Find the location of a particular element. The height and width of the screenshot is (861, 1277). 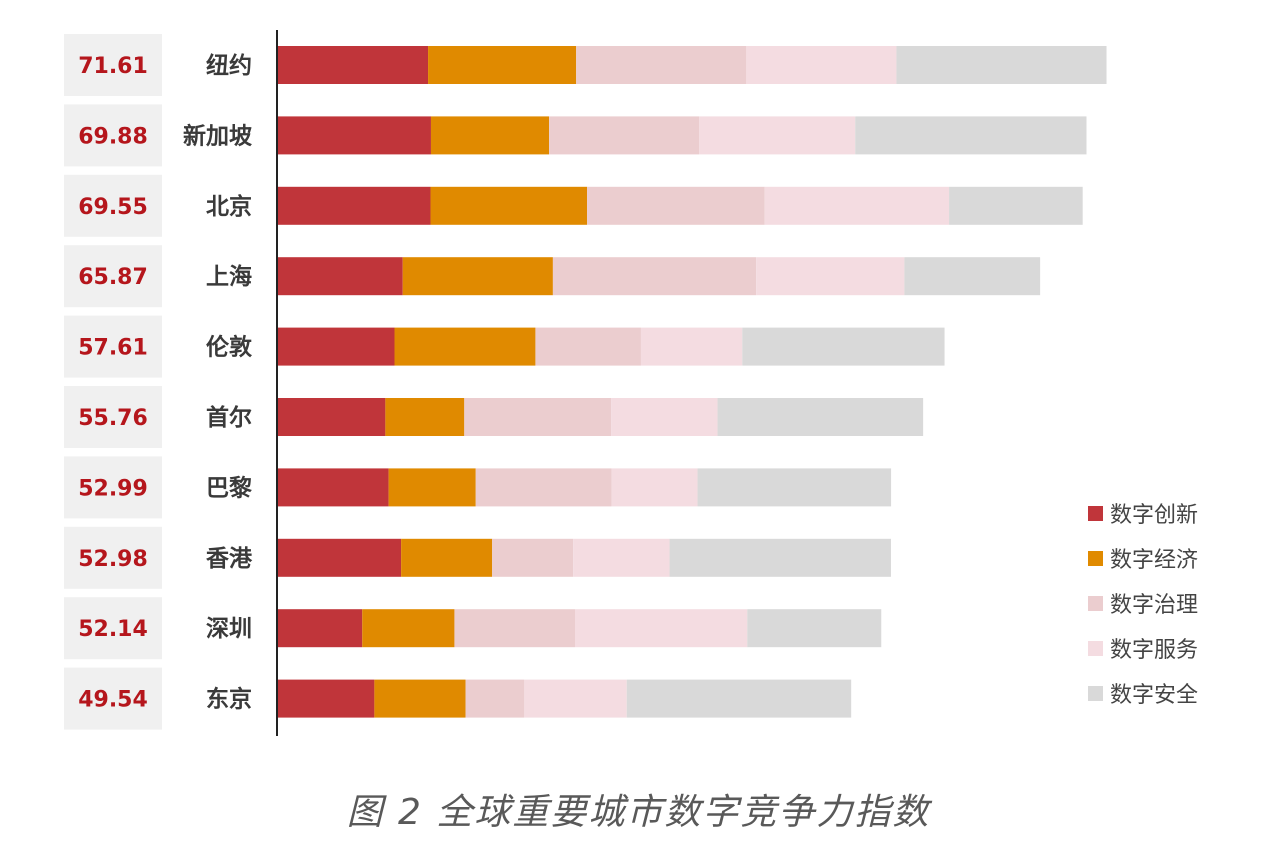

city-label: 香港 is located at coordinates (229, 559).